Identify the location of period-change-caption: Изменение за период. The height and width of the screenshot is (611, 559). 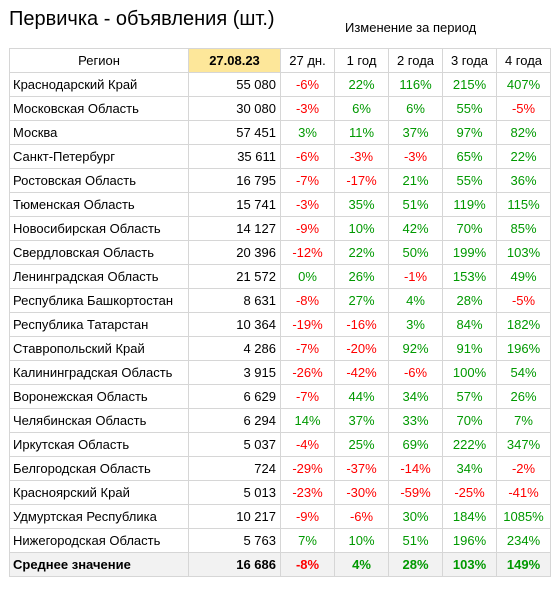
(411, 27).